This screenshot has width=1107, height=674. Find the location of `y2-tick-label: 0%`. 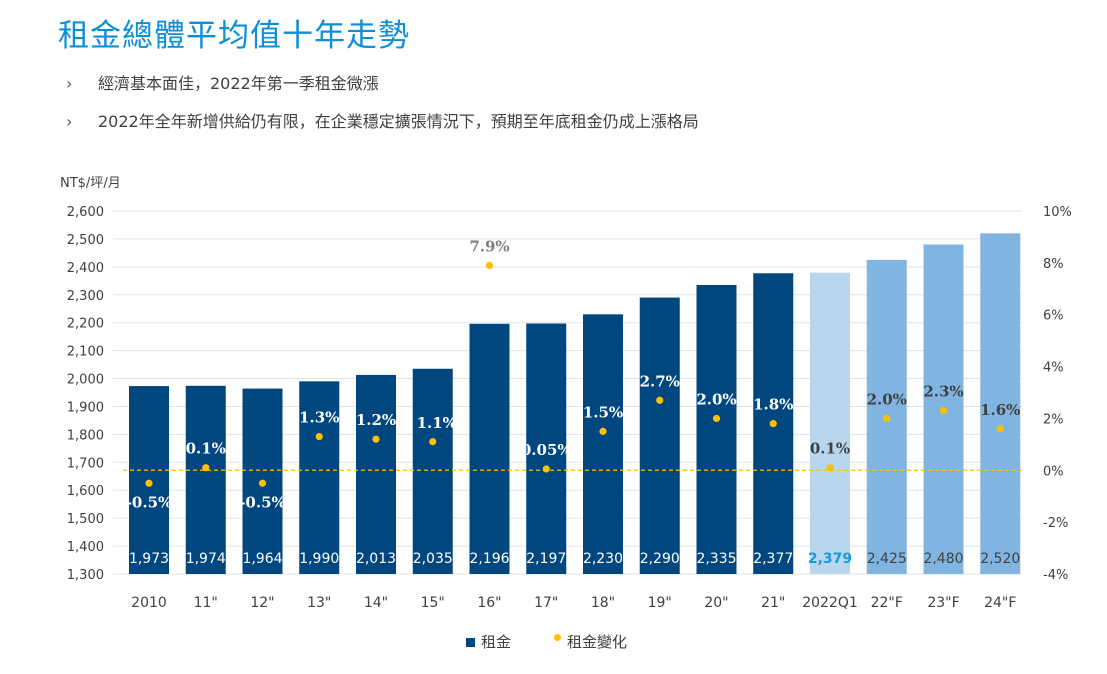

y2-tick-label: 0% is located at coordinates (1053, 471).